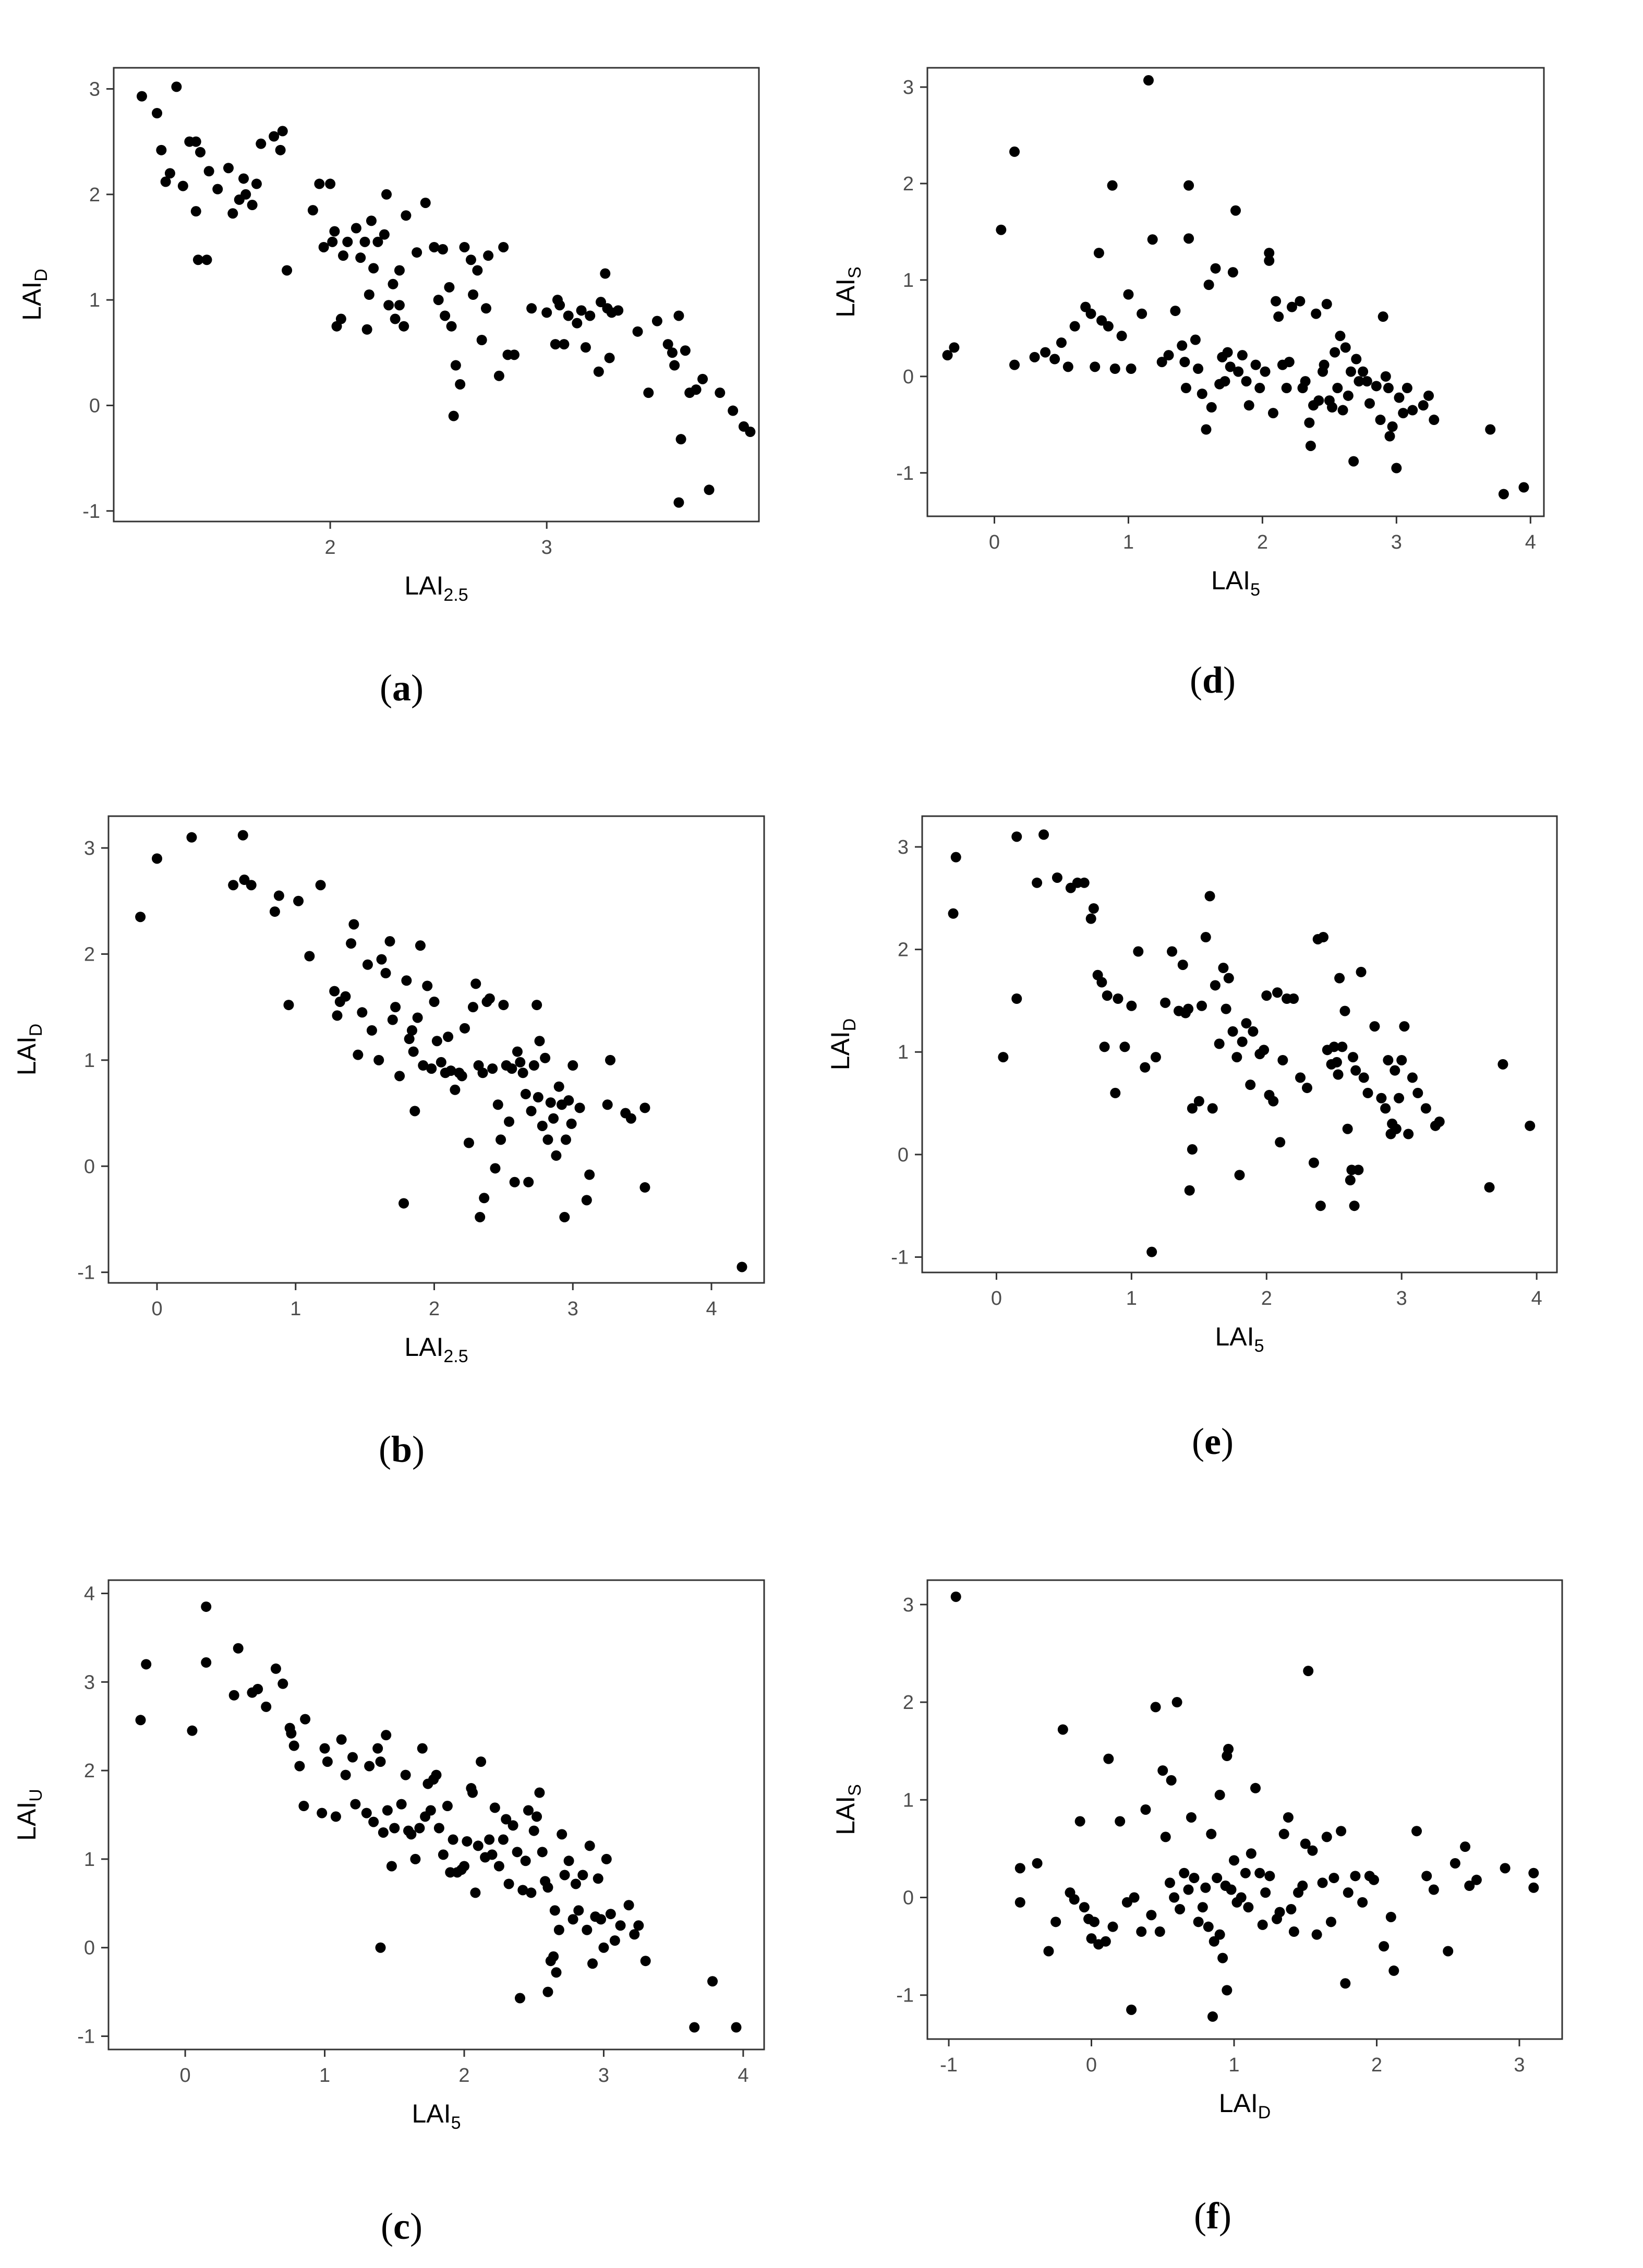  Describe the element at coordinates (36, 1796) in the screenshot. I see `y-axis-title-sub: U` at that location.